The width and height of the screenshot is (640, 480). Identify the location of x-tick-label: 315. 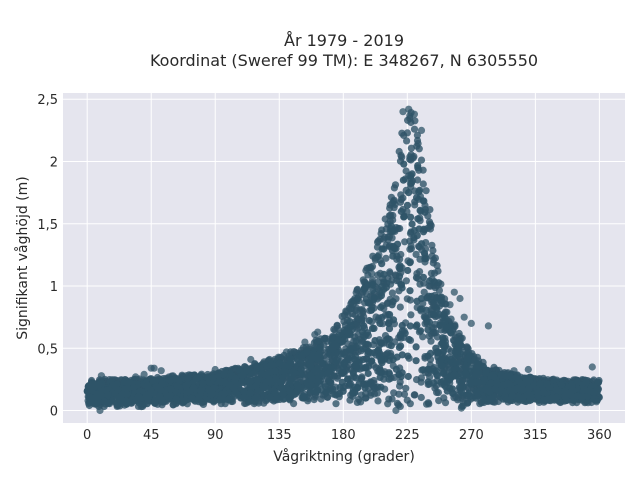
(535, 435).